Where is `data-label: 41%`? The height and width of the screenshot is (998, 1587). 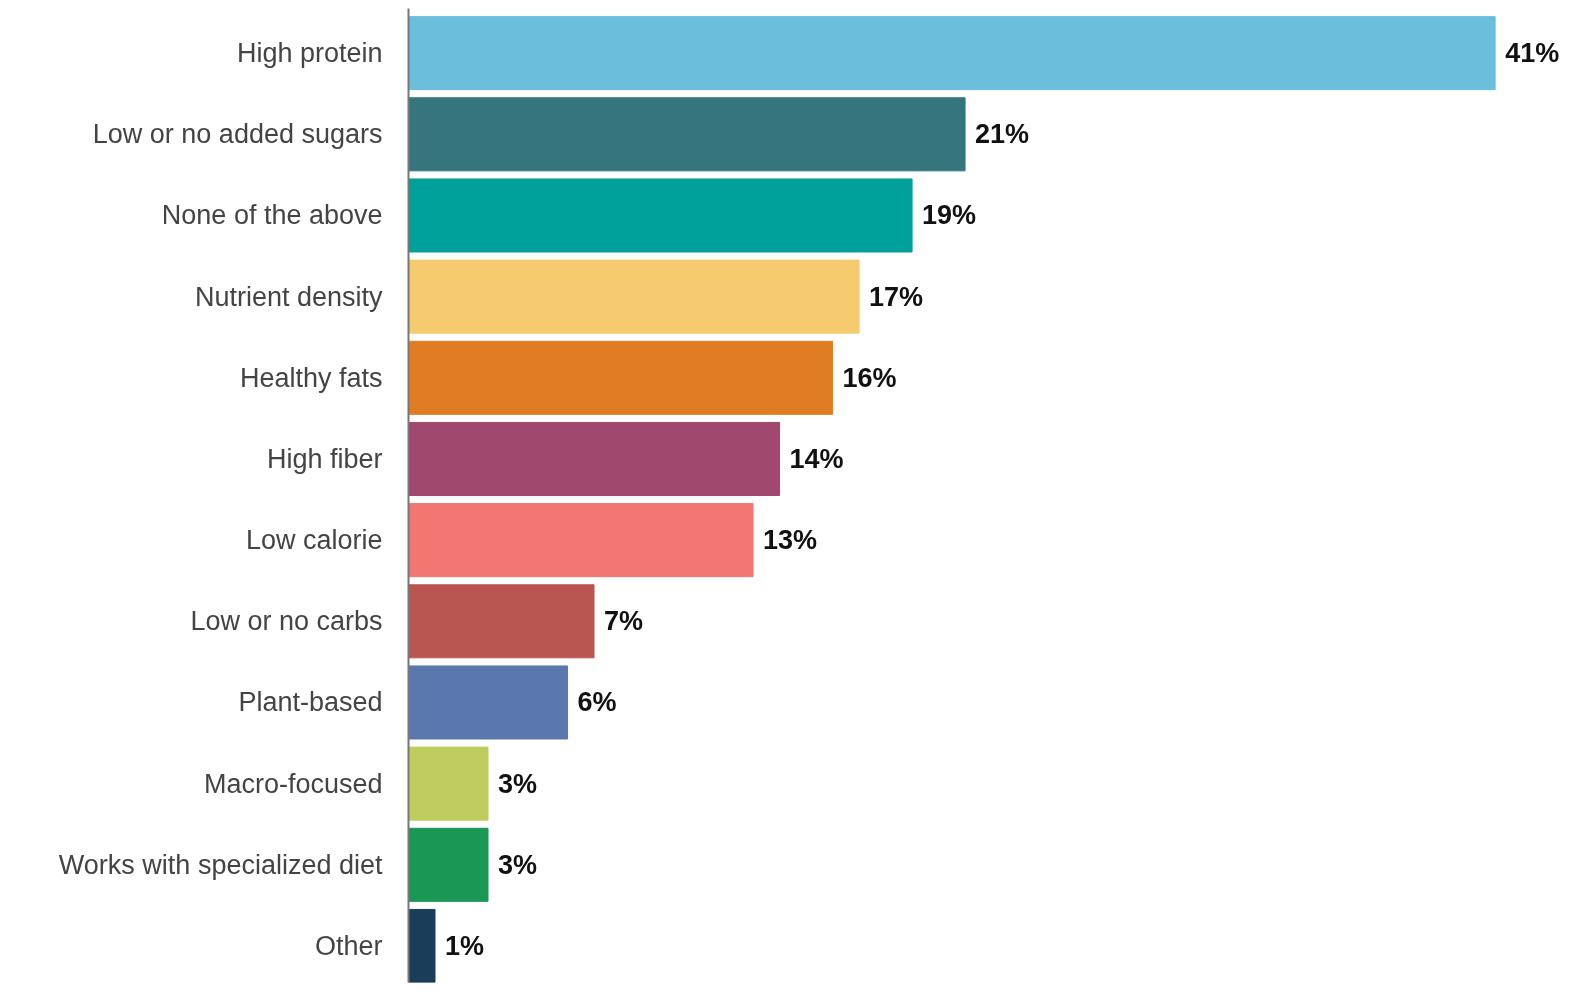 data-label: 41% is located at coordinates (1532, 53).